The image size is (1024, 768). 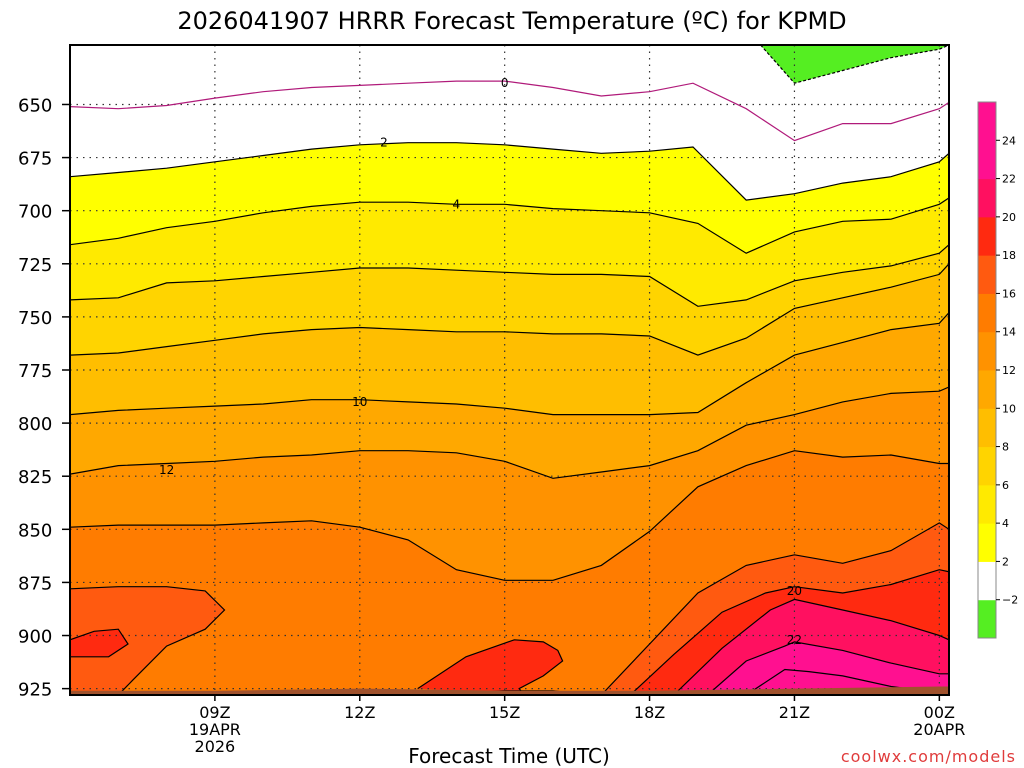 What do you see at coordinates (509, 756) in the screenshot?
I see `x-axis-title: Forecast Time (UTC)` at bounding box center [509, 756].